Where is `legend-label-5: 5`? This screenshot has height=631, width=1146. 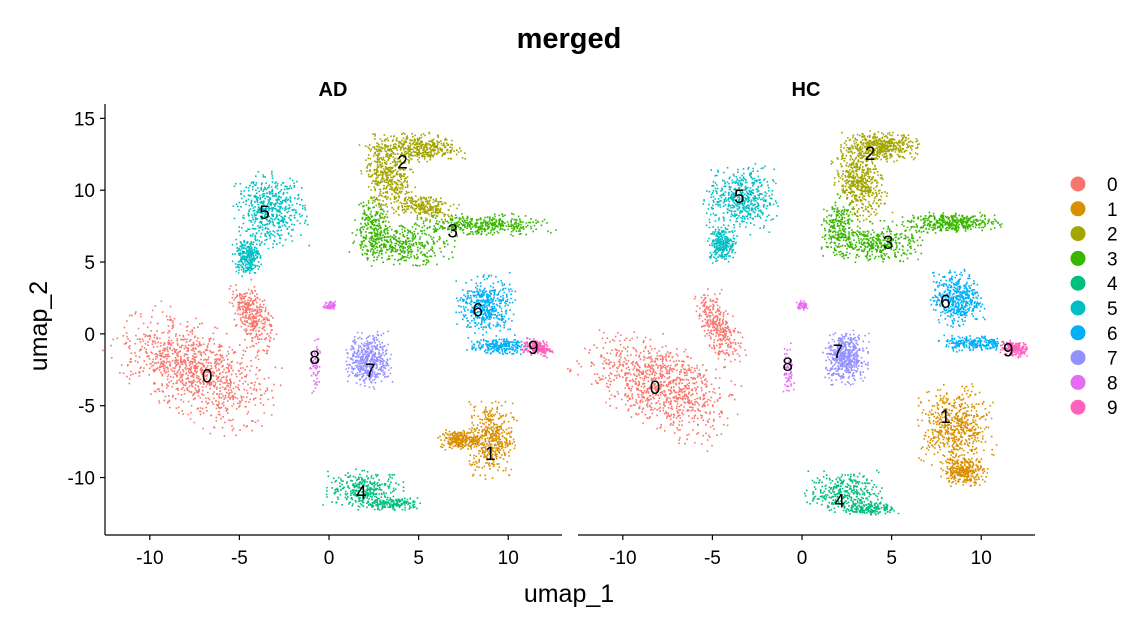
legend-label-5: 5 is located at coordinates (1112, 309).